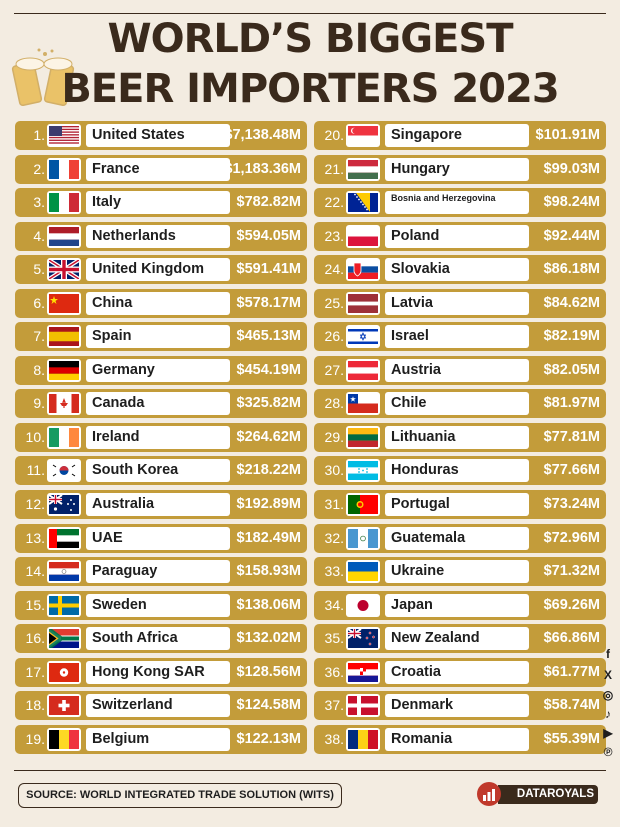 The width and height of the screenshot is (620, 827). What do you see at coordinates (457, 605) in the screenshot?
I see `country-name: Japan` at bounding box center [457, 605].